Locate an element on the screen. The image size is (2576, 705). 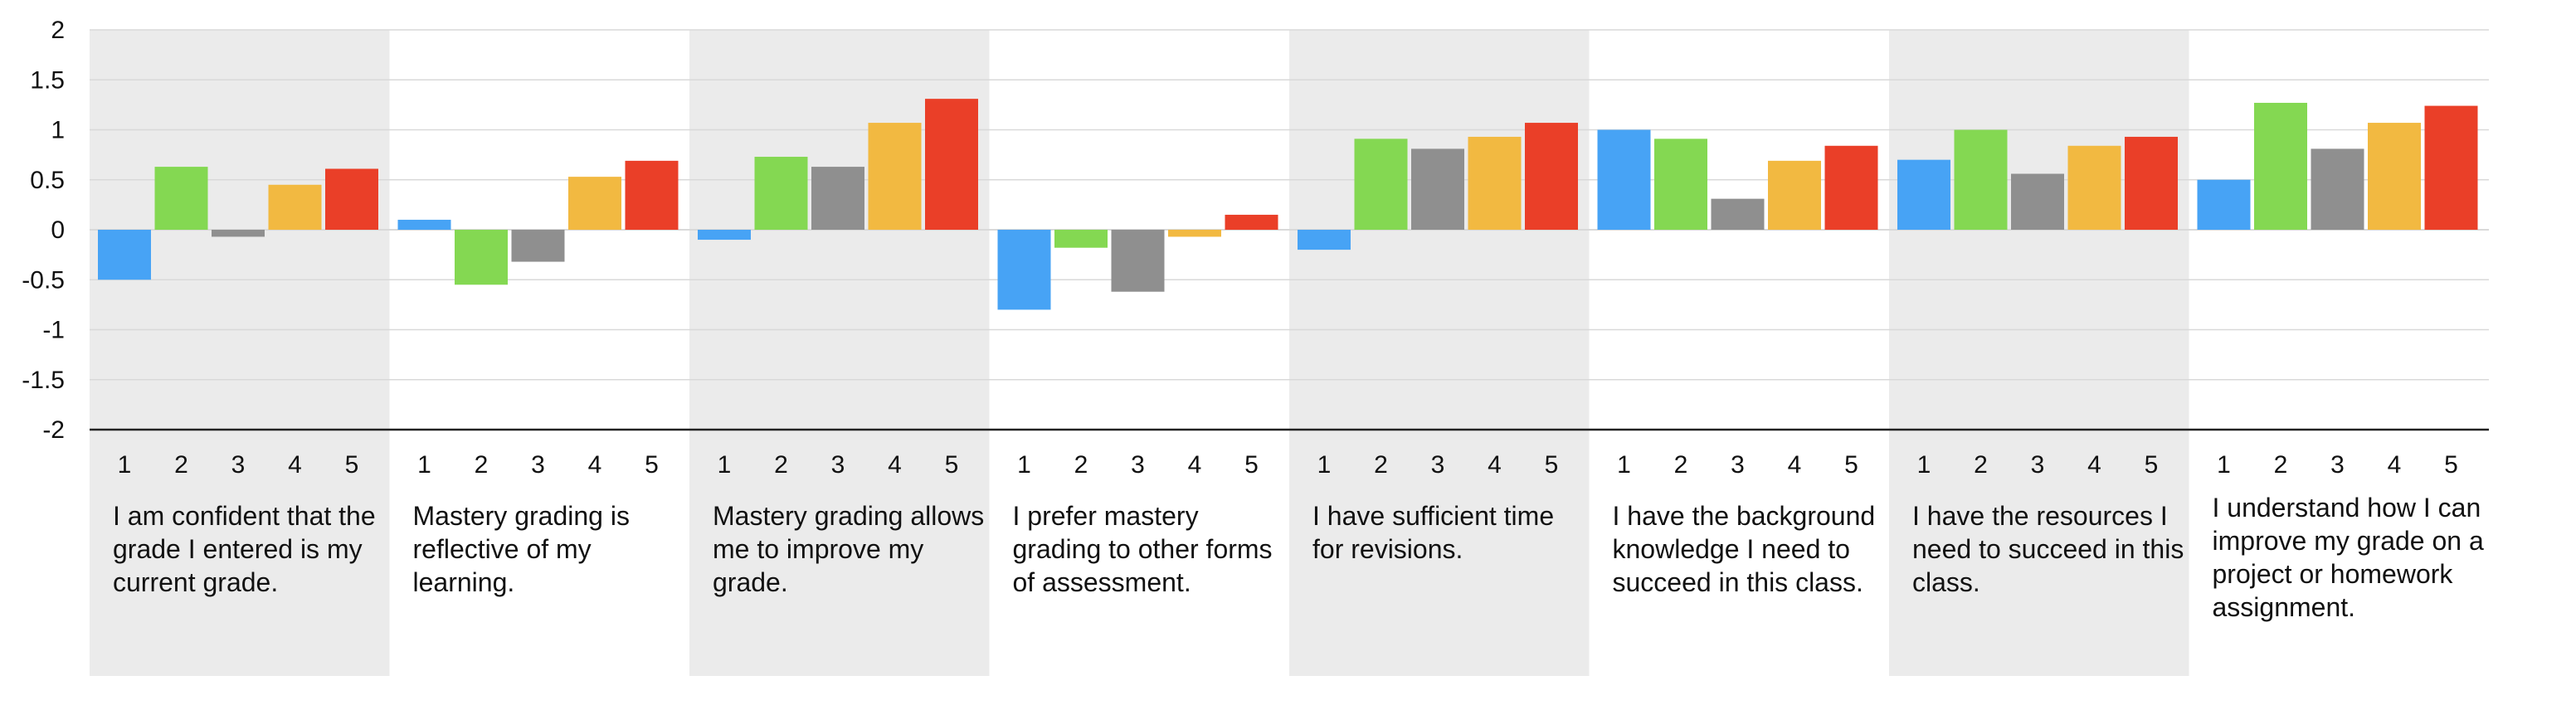
y-tick-label: -1.5 is located at coordinates (43, 380).